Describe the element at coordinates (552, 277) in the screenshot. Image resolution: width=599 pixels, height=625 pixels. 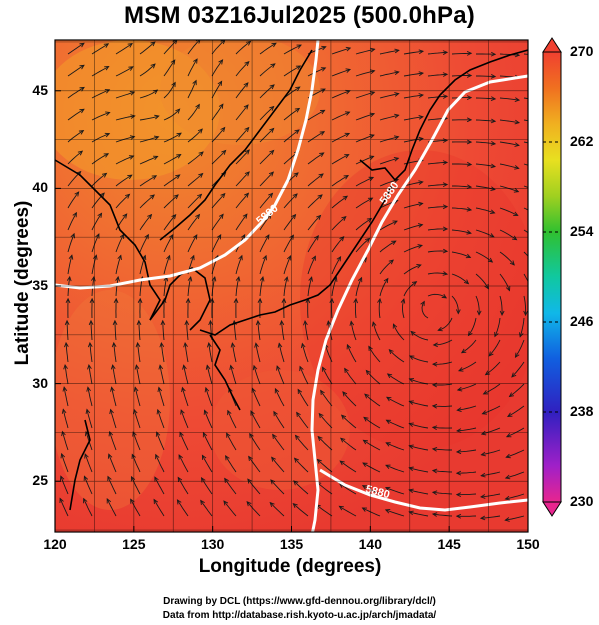
I see `colorbar` at that location.